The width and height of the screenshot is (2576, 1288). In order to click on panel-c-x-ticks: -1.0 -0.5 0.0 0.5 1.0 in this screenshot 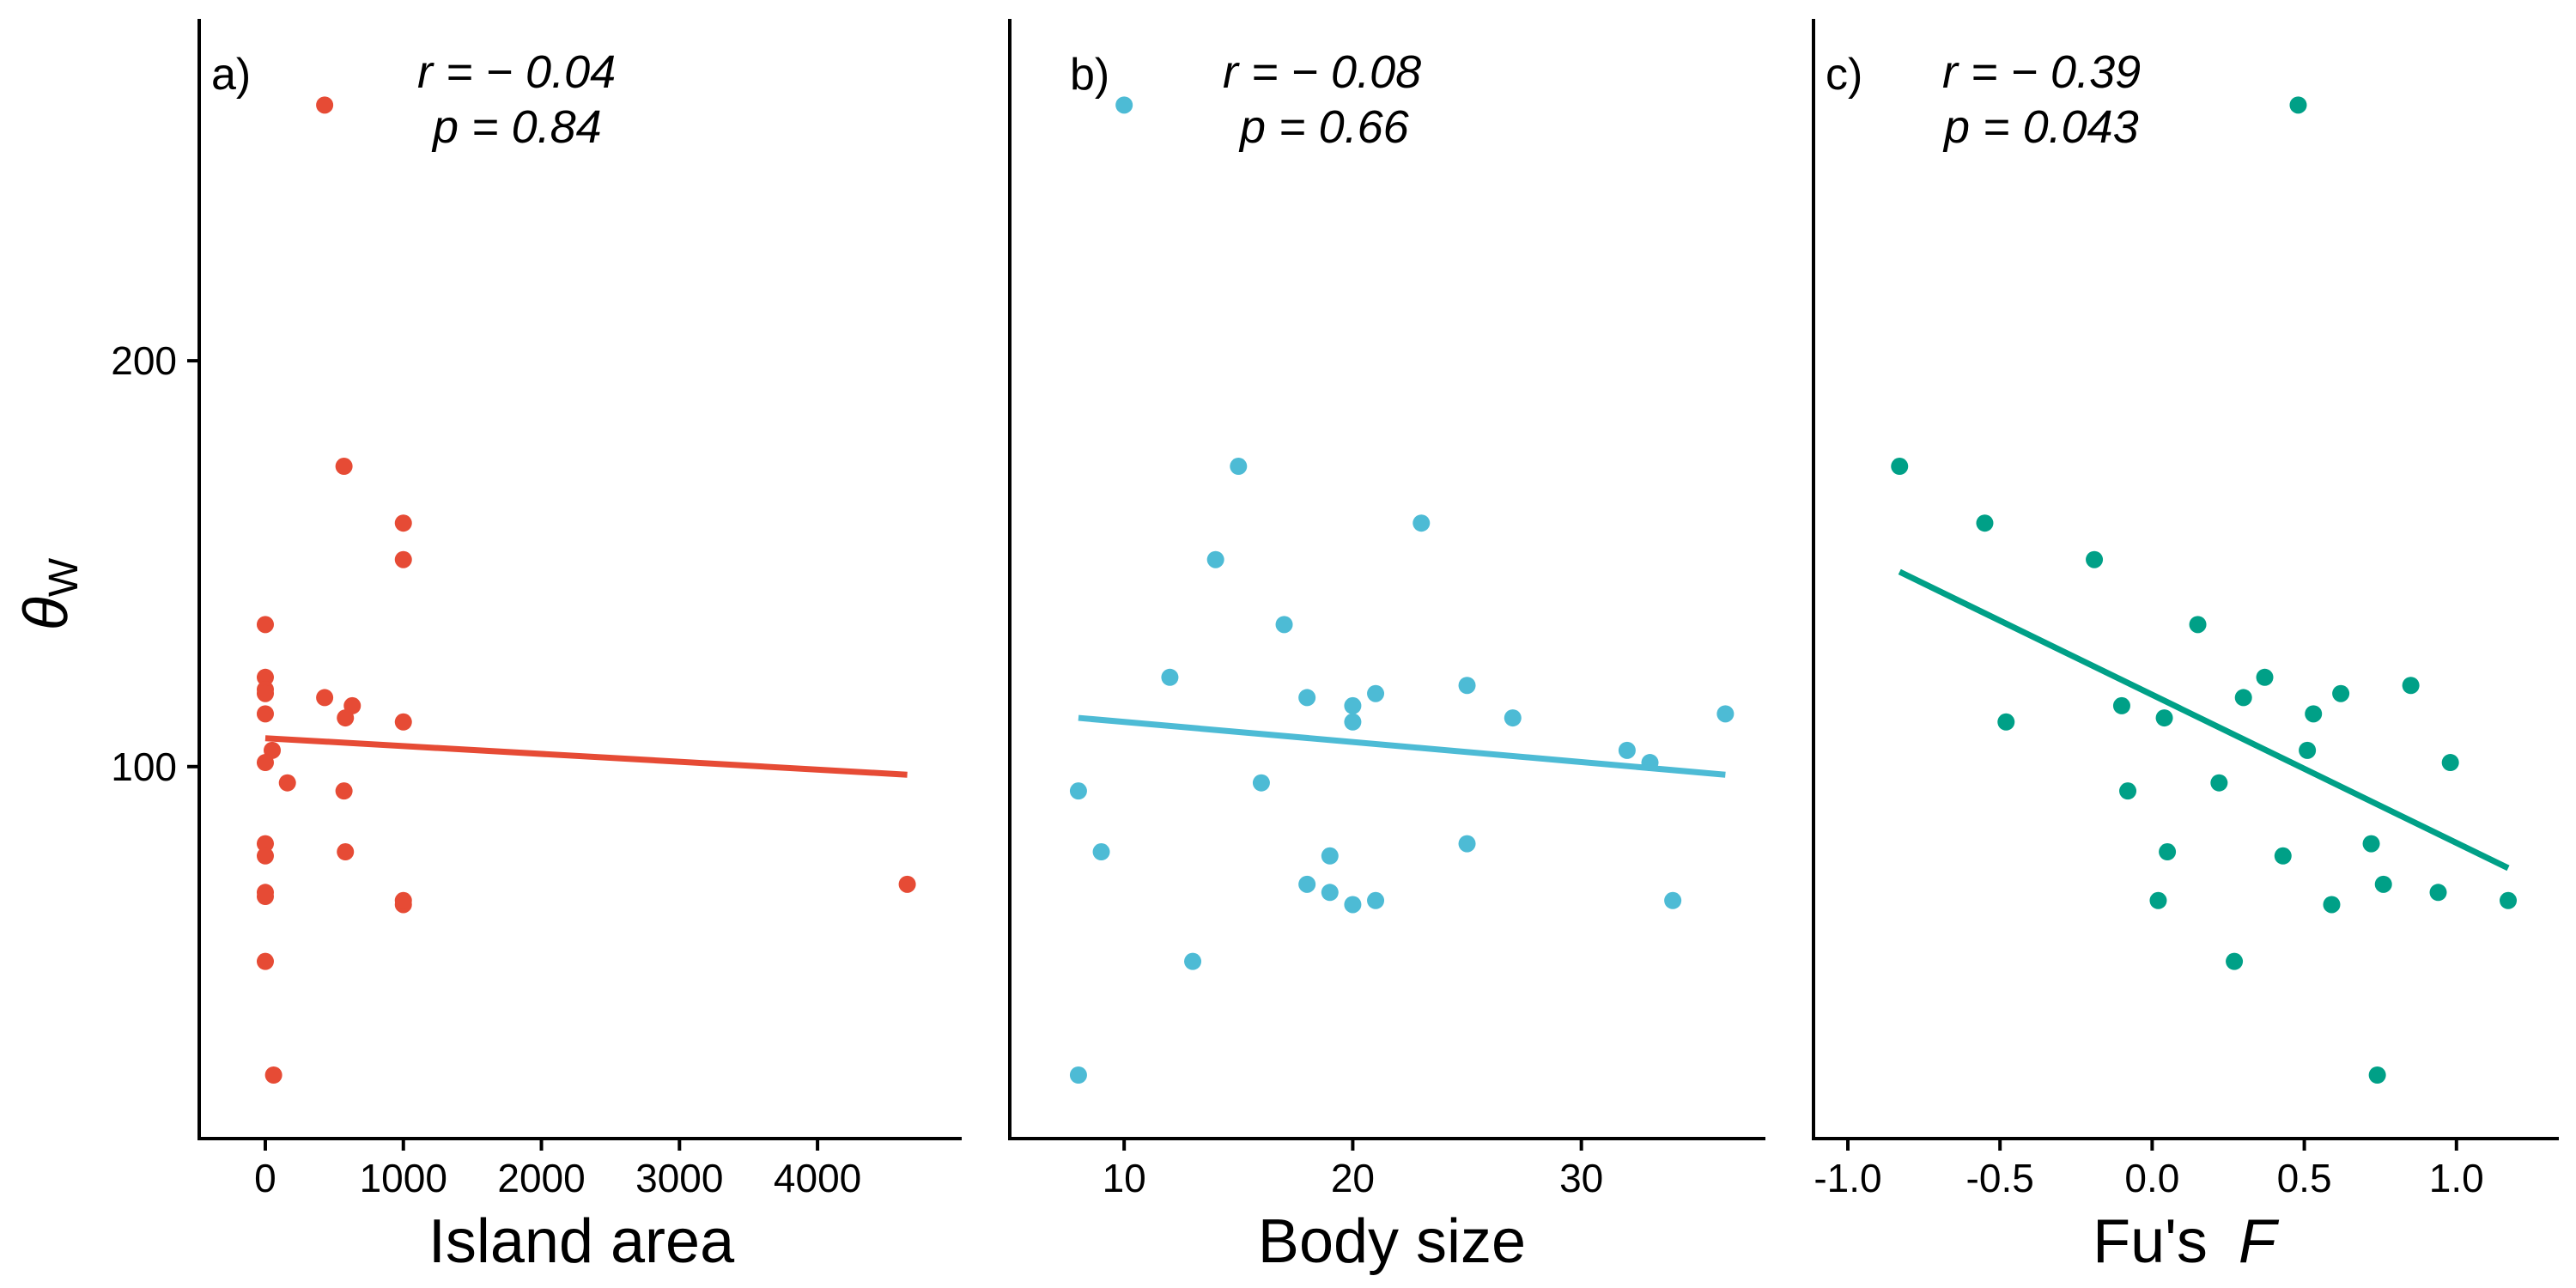, I will do `click(2149, 1169)`.